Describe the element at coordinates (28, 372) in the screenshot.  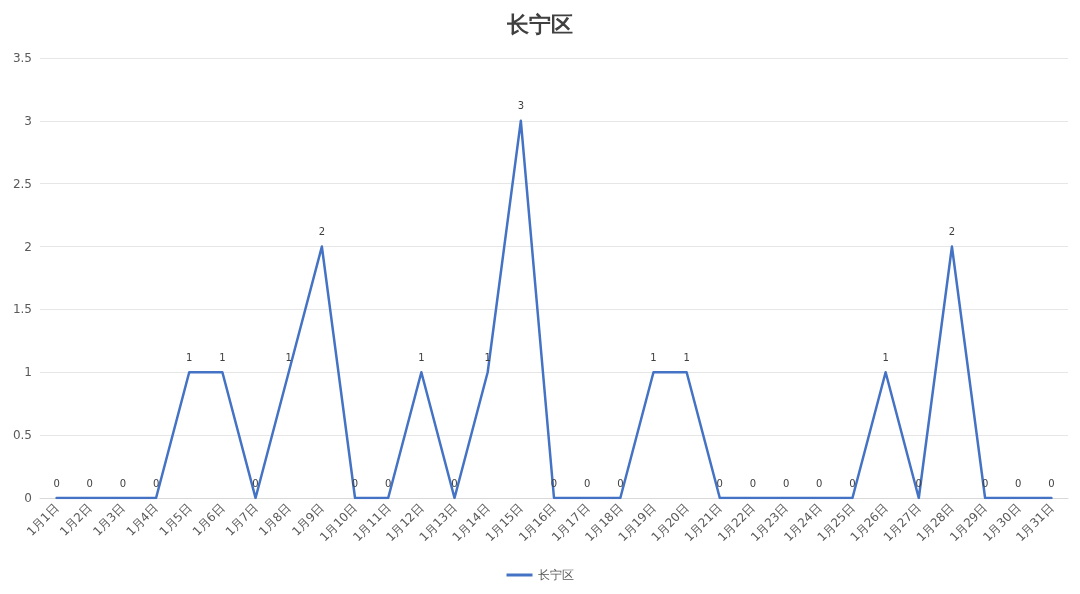
I see `y-tick-label: 1` at that location.